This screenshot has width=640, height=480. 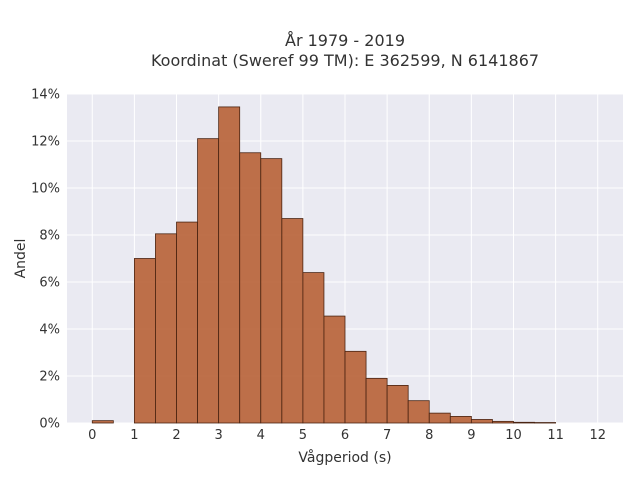 What do you see at coordinates (303, 435) in the screenshot?
I see `x-tick-label: 5` at bounding box center [303, 435].